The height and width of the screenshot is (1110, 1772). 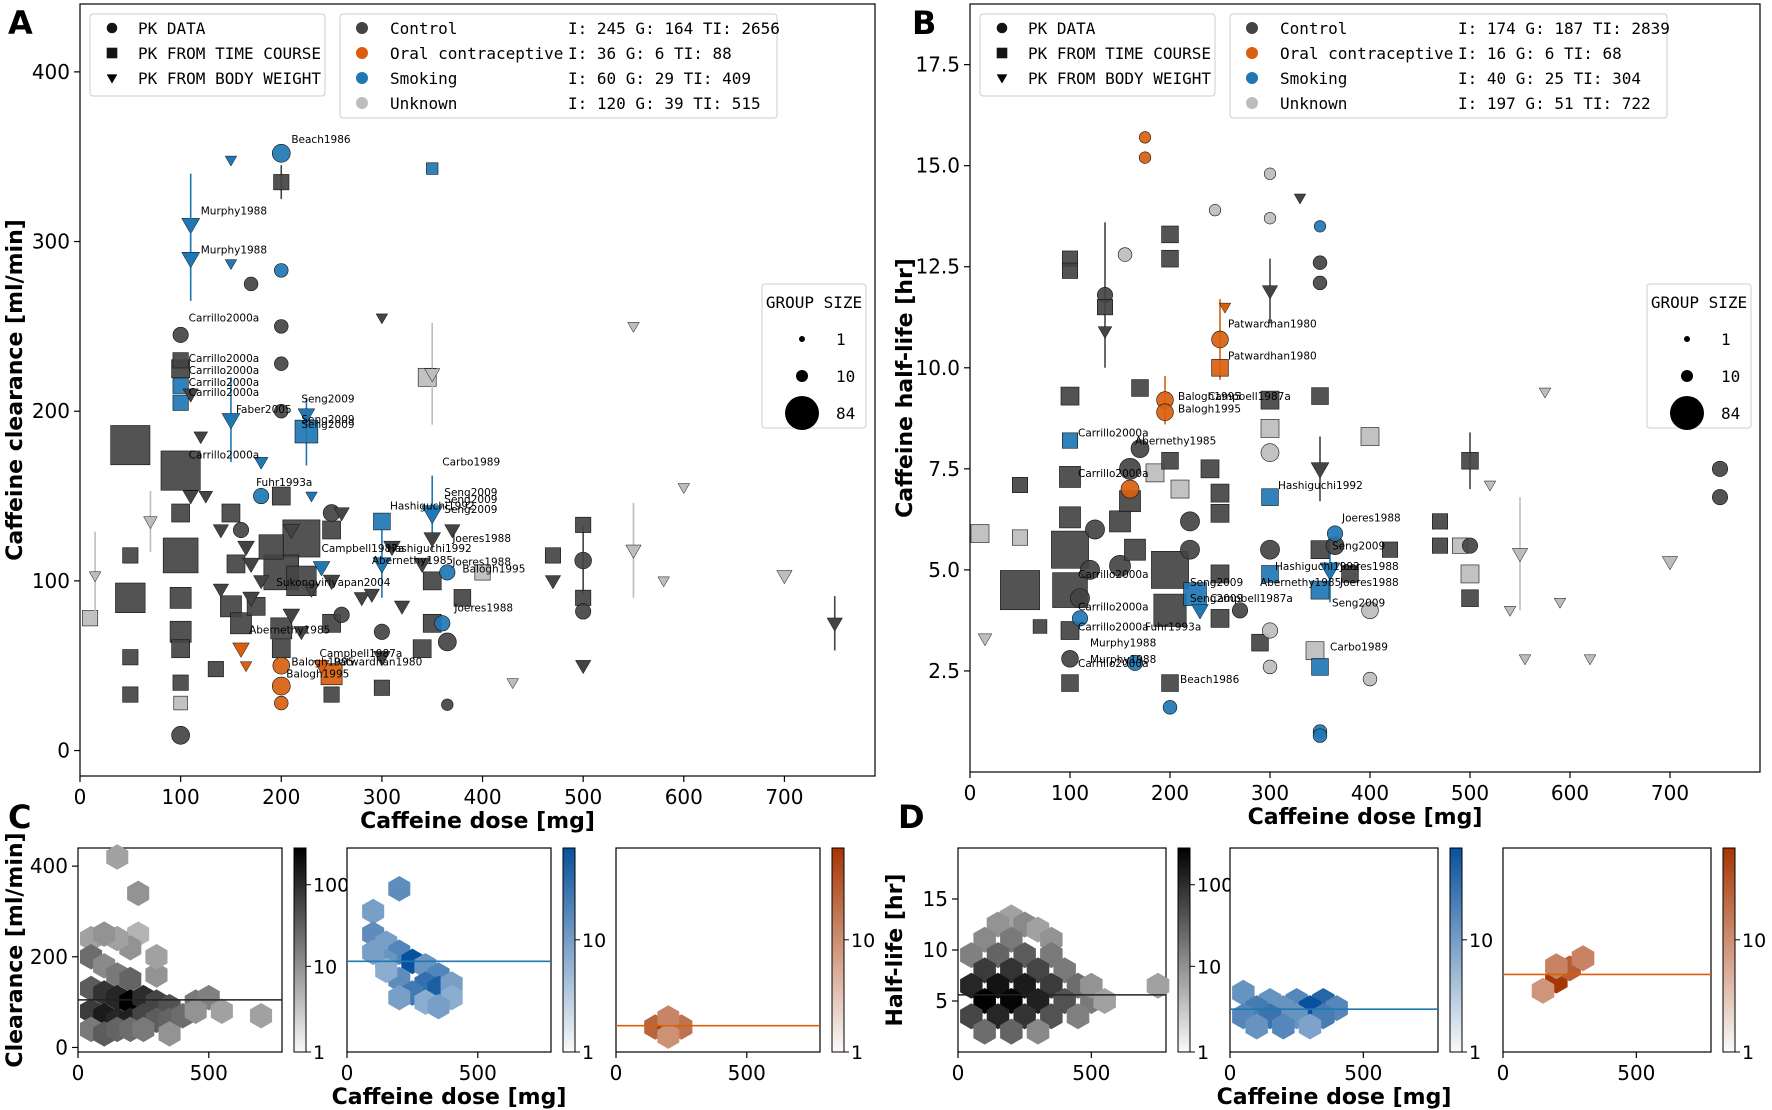 What do you see at coordinates (51, 242) in the screenshot?
I see `y-tick-label: 300` at bounding box center [51, 242].